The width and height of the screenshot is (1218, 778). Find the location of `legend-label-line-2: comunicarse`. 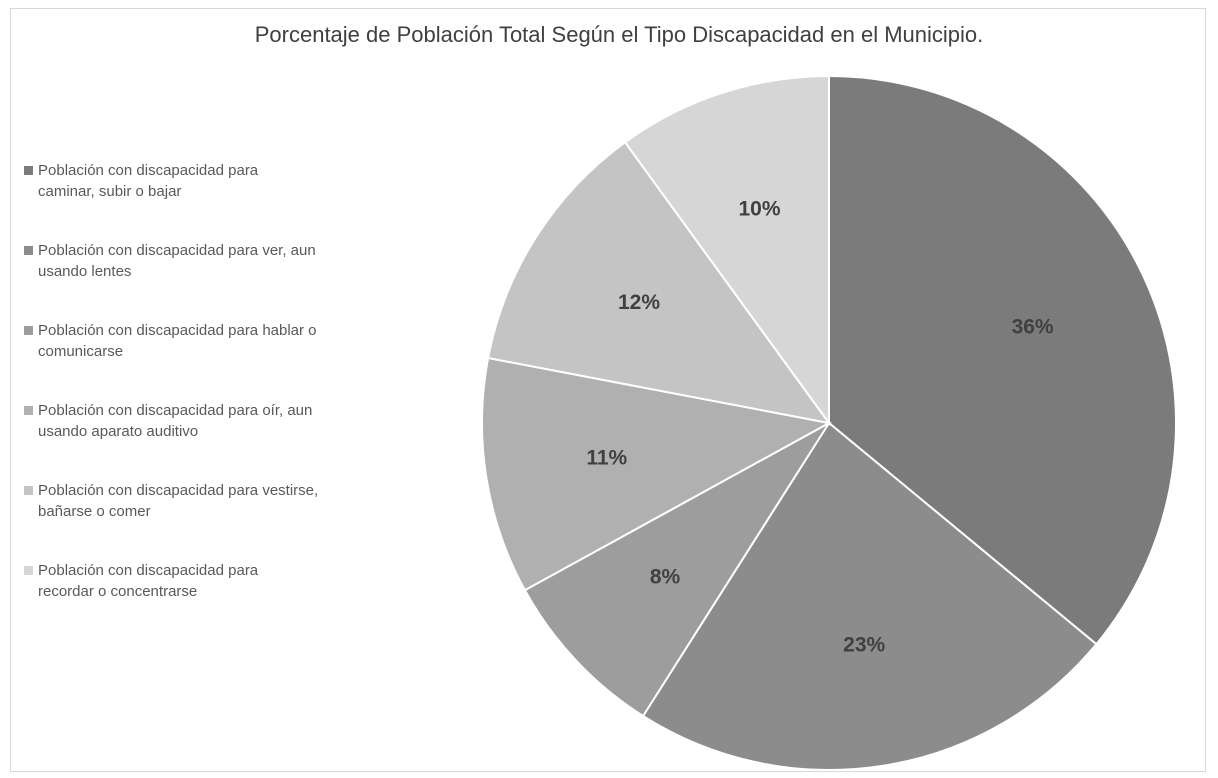

legend-label-line-2: comunicarse is located at coordinates (81, 351).